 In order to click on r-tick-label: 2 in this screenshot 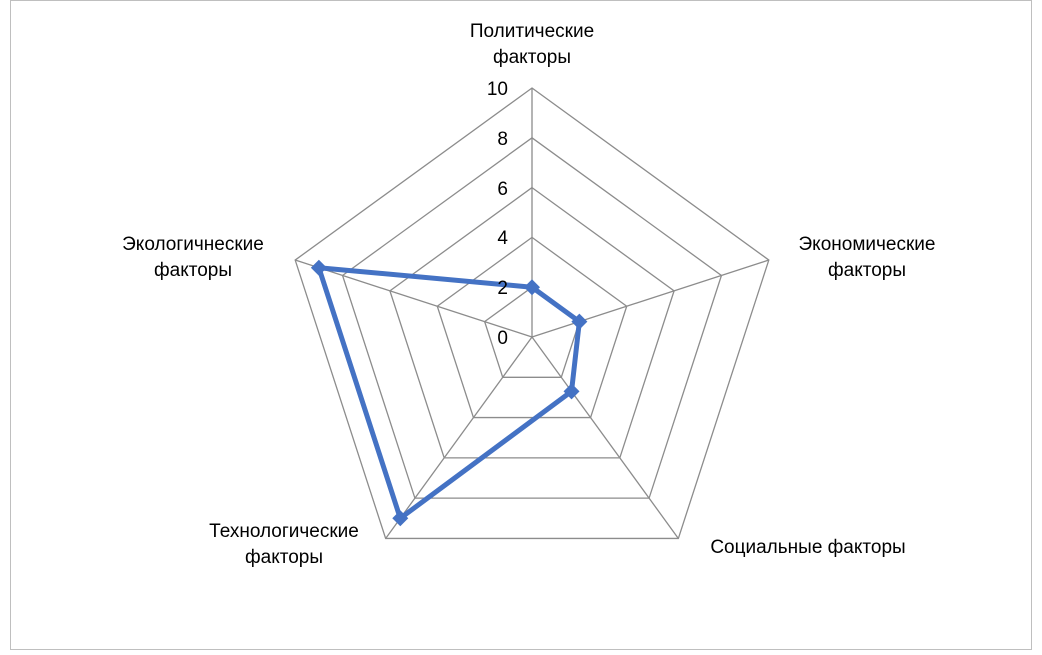, I will do `click(502, 289)`.